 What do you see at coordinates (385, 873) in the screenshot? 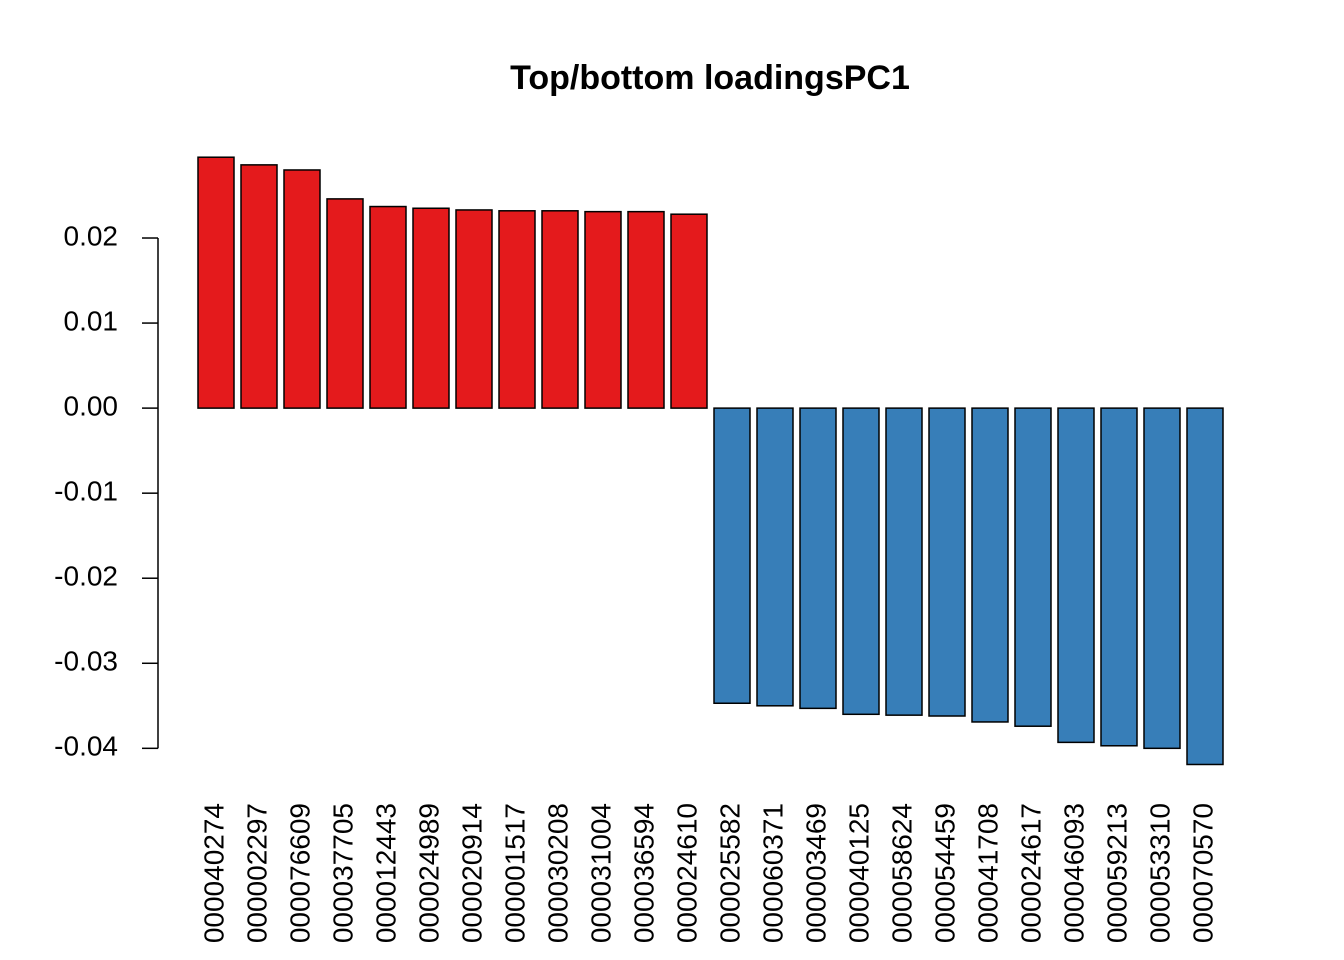
I see `x-tick-label: 000012443` at bounding box center [385, 873].